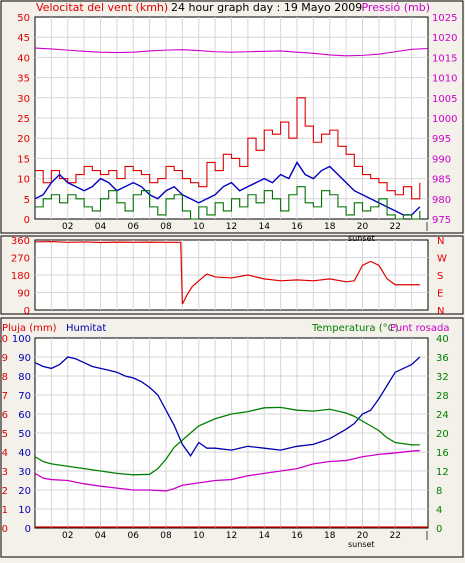 The width and height of the screenshot is (465, 563). I want to click on x-tick-label-bottom: 16, so click(297, 536).